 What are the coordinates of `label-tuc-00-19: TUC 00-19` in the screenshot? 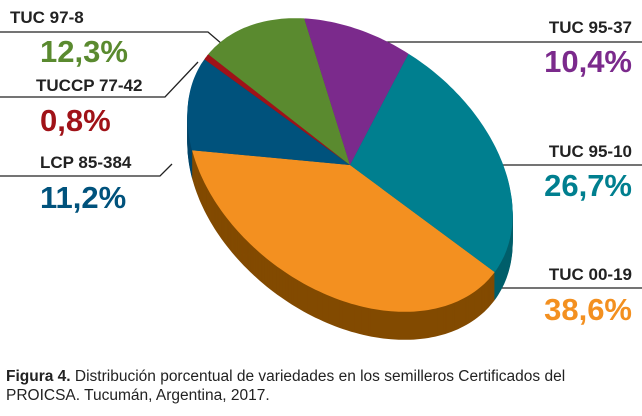 It's located at (590, 274).